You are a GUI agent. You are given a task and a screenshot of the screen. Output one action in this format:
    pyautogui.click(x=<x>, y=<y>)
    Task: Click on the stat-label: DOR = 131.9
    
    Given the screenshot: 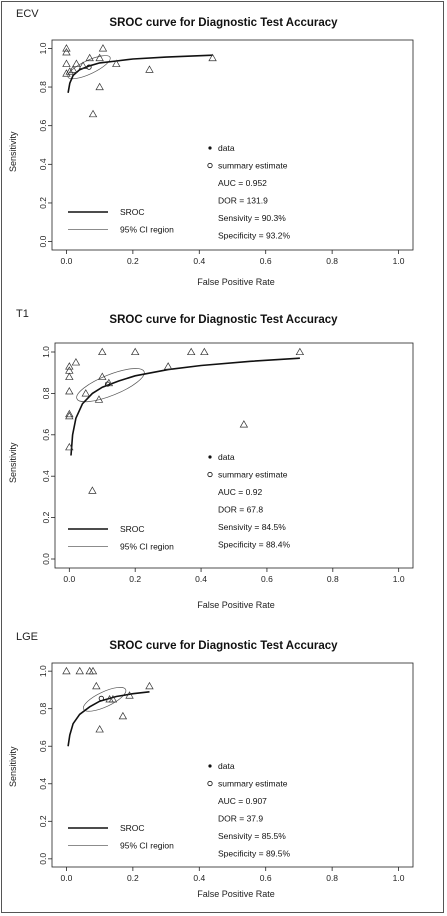 What is the action you would take?
    pyautogui.click(x=243, y=201)
    